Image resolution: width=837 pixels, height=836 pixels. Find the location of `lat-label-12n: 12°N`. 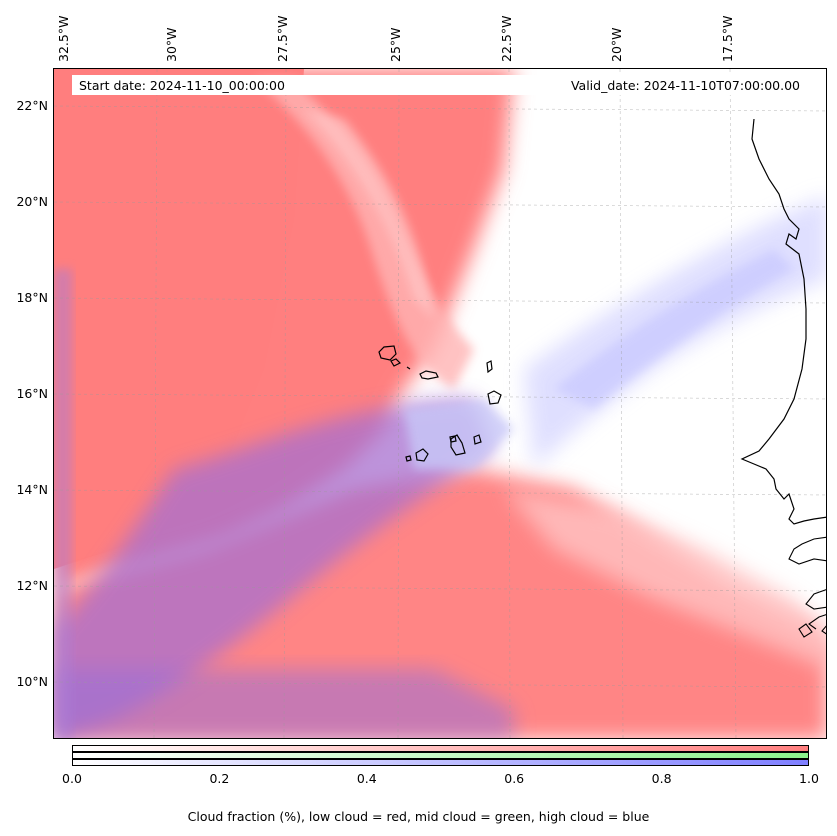

lat-label-12n: 12°N is located at coordinates (32, 585).